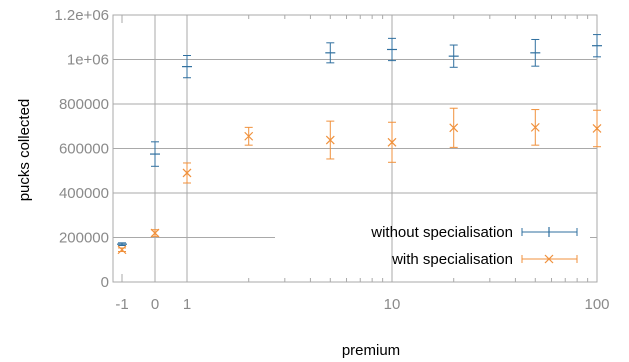 The image size is (629, 362). I want to click on legend-marker-cross, so click(549, 259).